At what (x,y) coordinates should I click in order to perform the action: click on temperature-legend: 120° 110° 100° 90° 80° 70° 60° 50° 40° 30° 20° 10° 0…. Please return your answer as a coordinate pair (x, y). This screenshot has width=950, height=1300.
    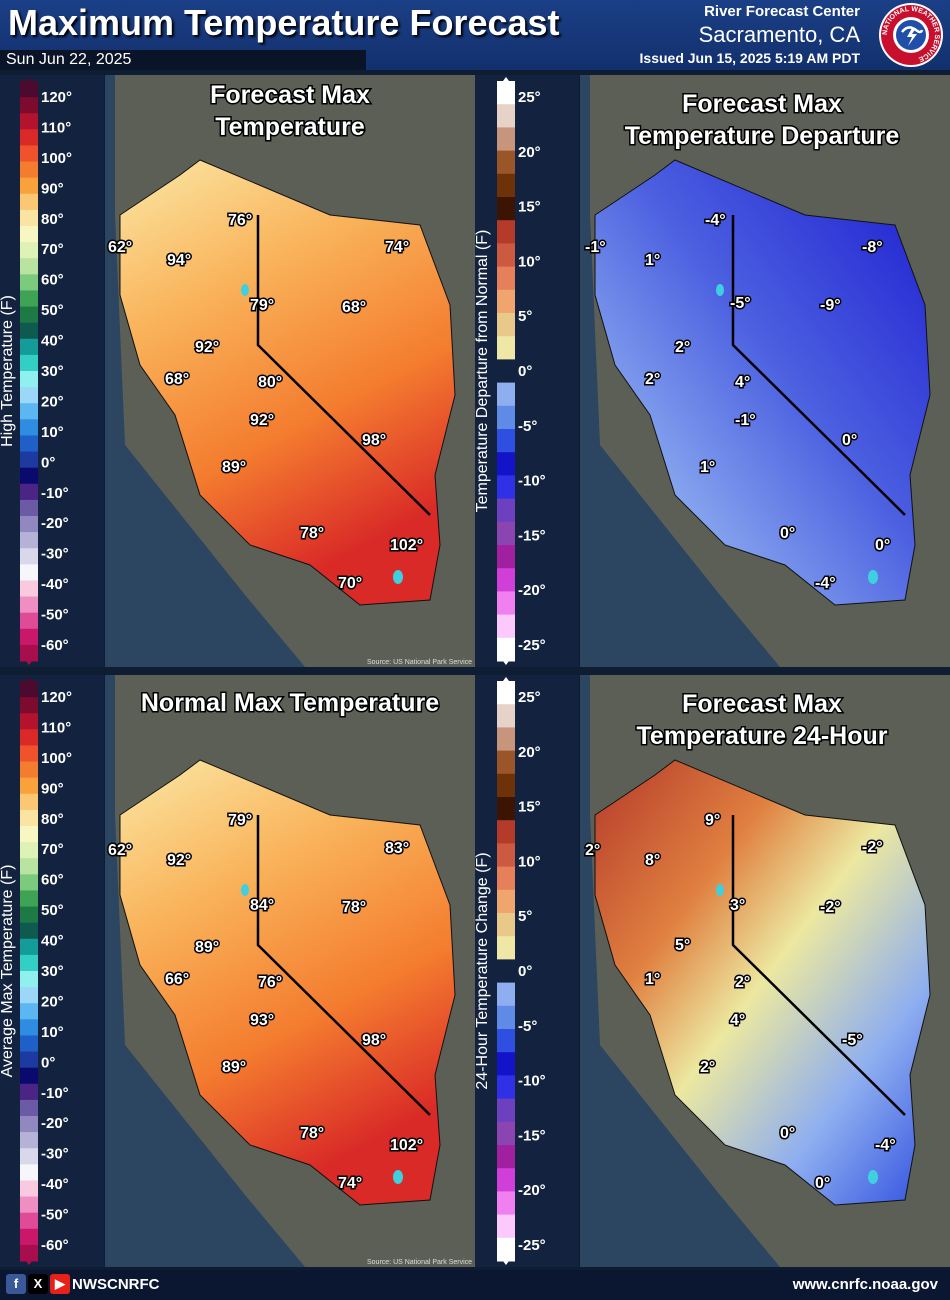
    Looking at the image, I should click on (52, 371).